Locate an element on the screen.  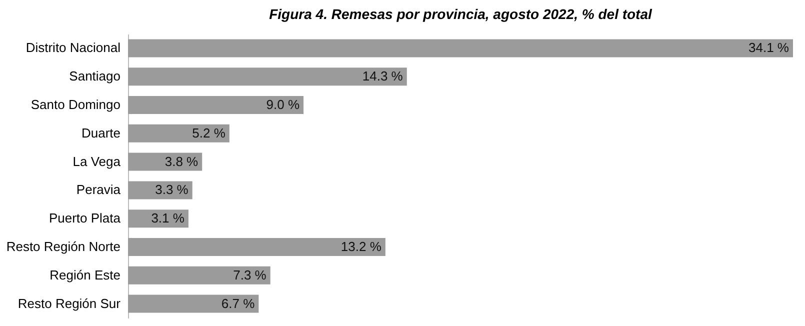
data-label: 5.2 % is located at coordinates (209, 132).